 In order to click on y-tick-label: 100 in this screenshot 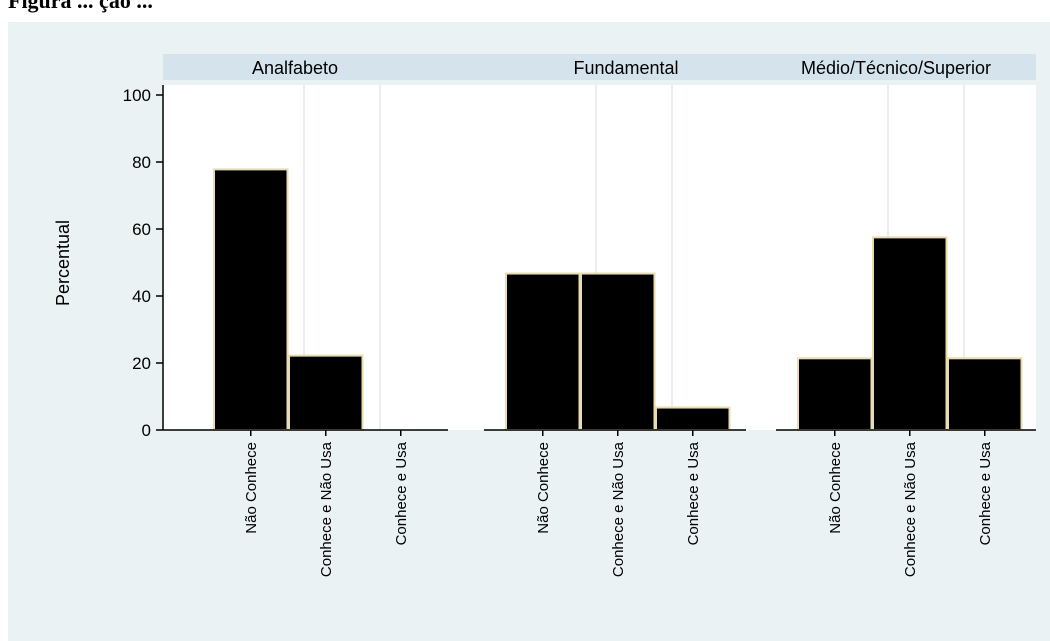, I will do `click(137, 95)`.